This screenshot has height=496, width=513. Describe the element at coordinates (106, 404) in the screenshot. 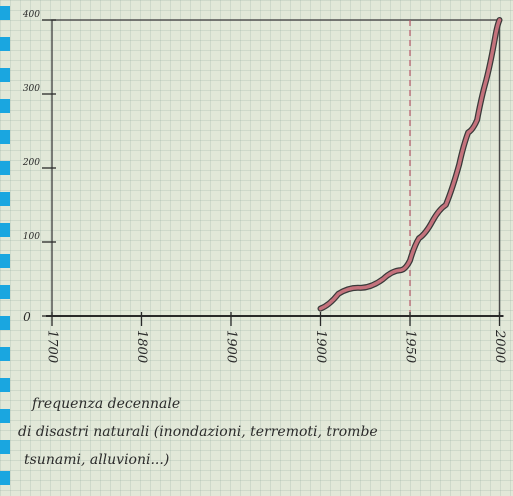

I see `caption-line-1: frequenza decennale` at that location.